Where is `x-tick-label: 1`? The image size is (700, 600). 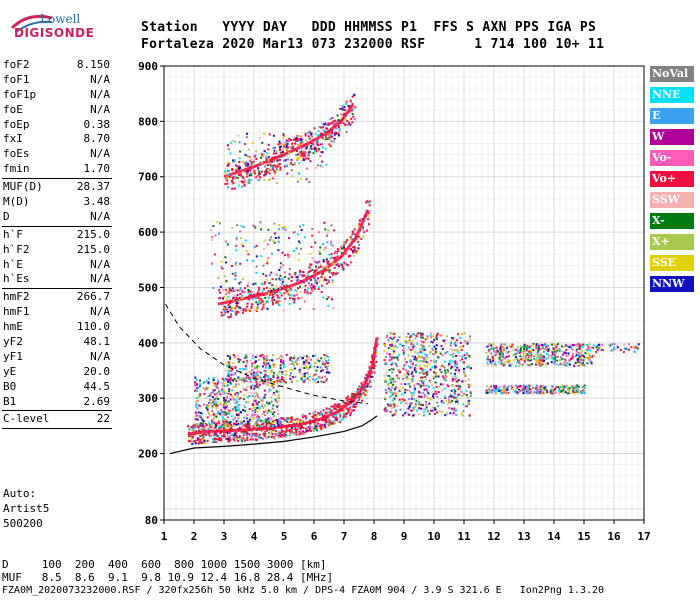 x-tick-label: 1 is located at coordinates (164, 536).